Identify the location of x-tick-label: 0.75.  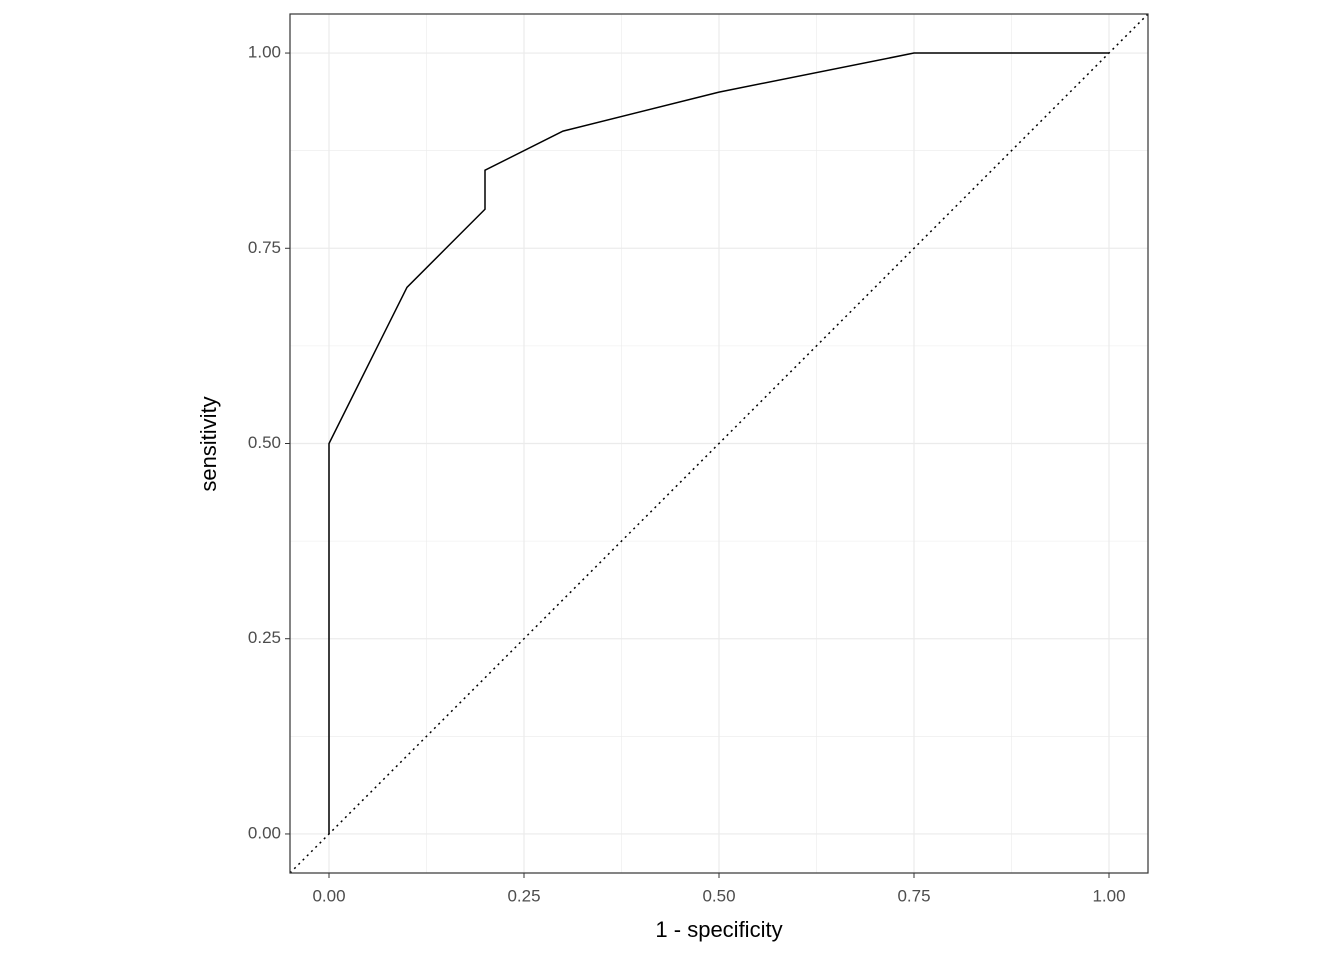
(913, 895).